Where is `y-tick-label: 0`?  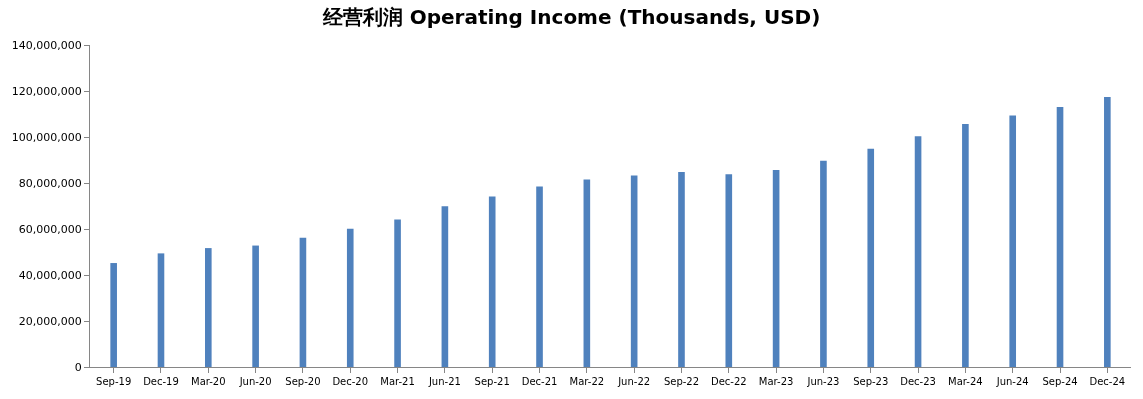 y-tick-label: 0 is located at coordinates (78, 367).